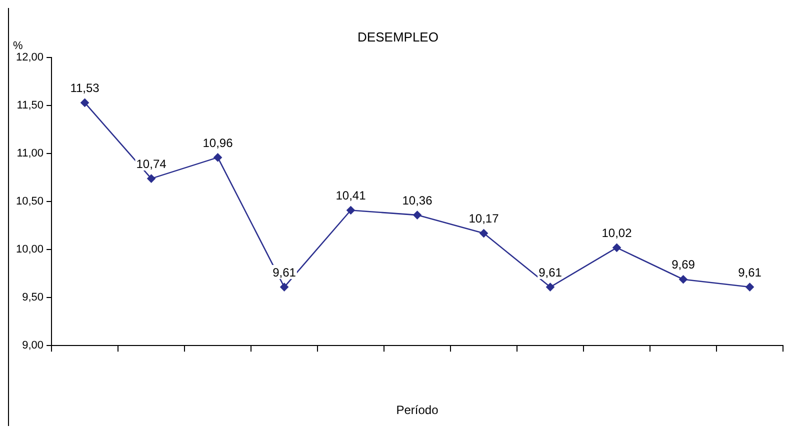  What do you see at coordinates (151, 163) in the screenshot?
I see `data-label: 10,74` at bounding box center [151, 163].